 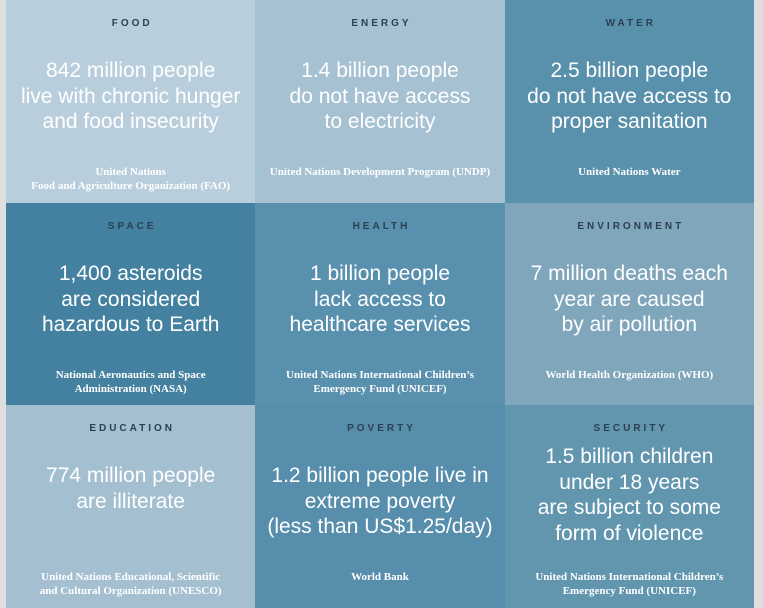 What do you see at coordinates (630, 23) in the screenshot?
I see `category-label: WATER` at bounding box center [630, 23].